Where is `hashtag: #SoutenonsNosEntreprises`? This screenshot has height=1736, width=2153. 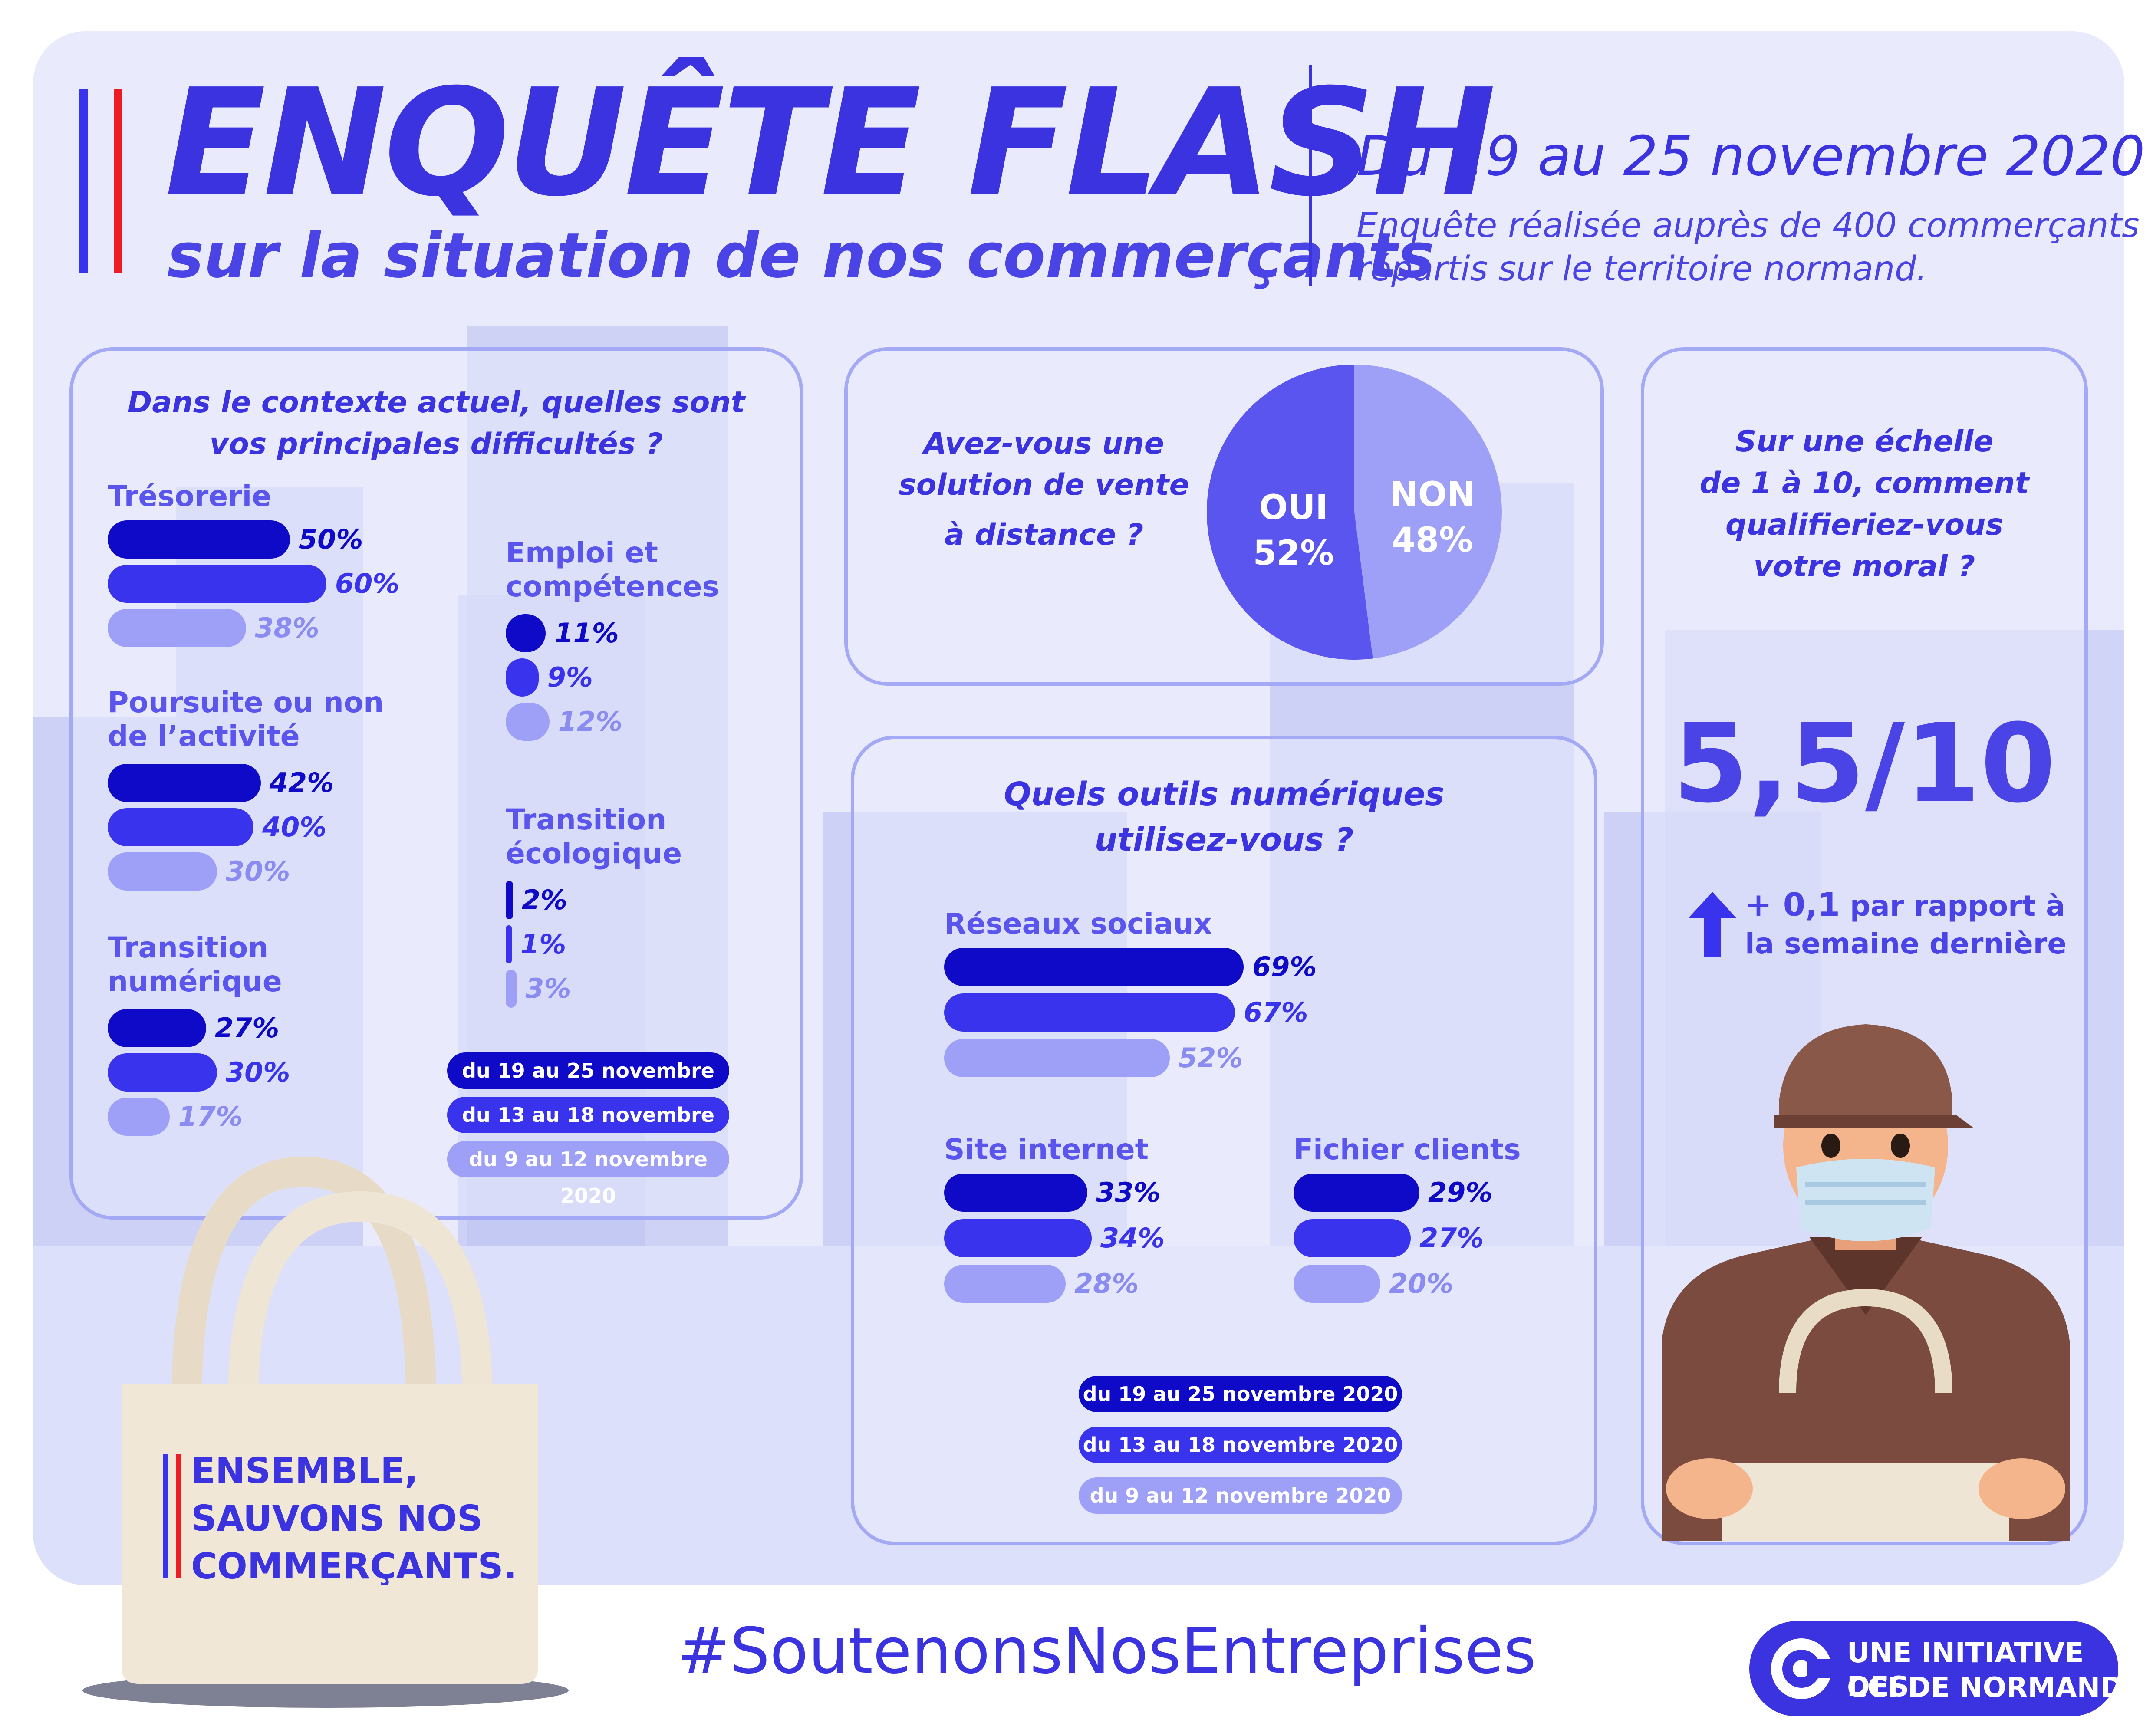
hashtag: #SoutenonsNosEntreprises is located at coordinates (1107, 1651).